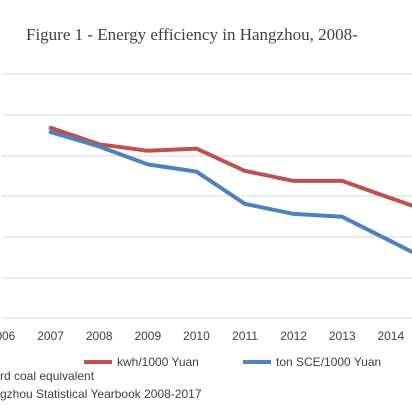 The image size is (412, 412). What do you see at coordinates (293, 336) in the screenshot?
I see `x-tick-label: 2012` at bounding box center [293, 336].